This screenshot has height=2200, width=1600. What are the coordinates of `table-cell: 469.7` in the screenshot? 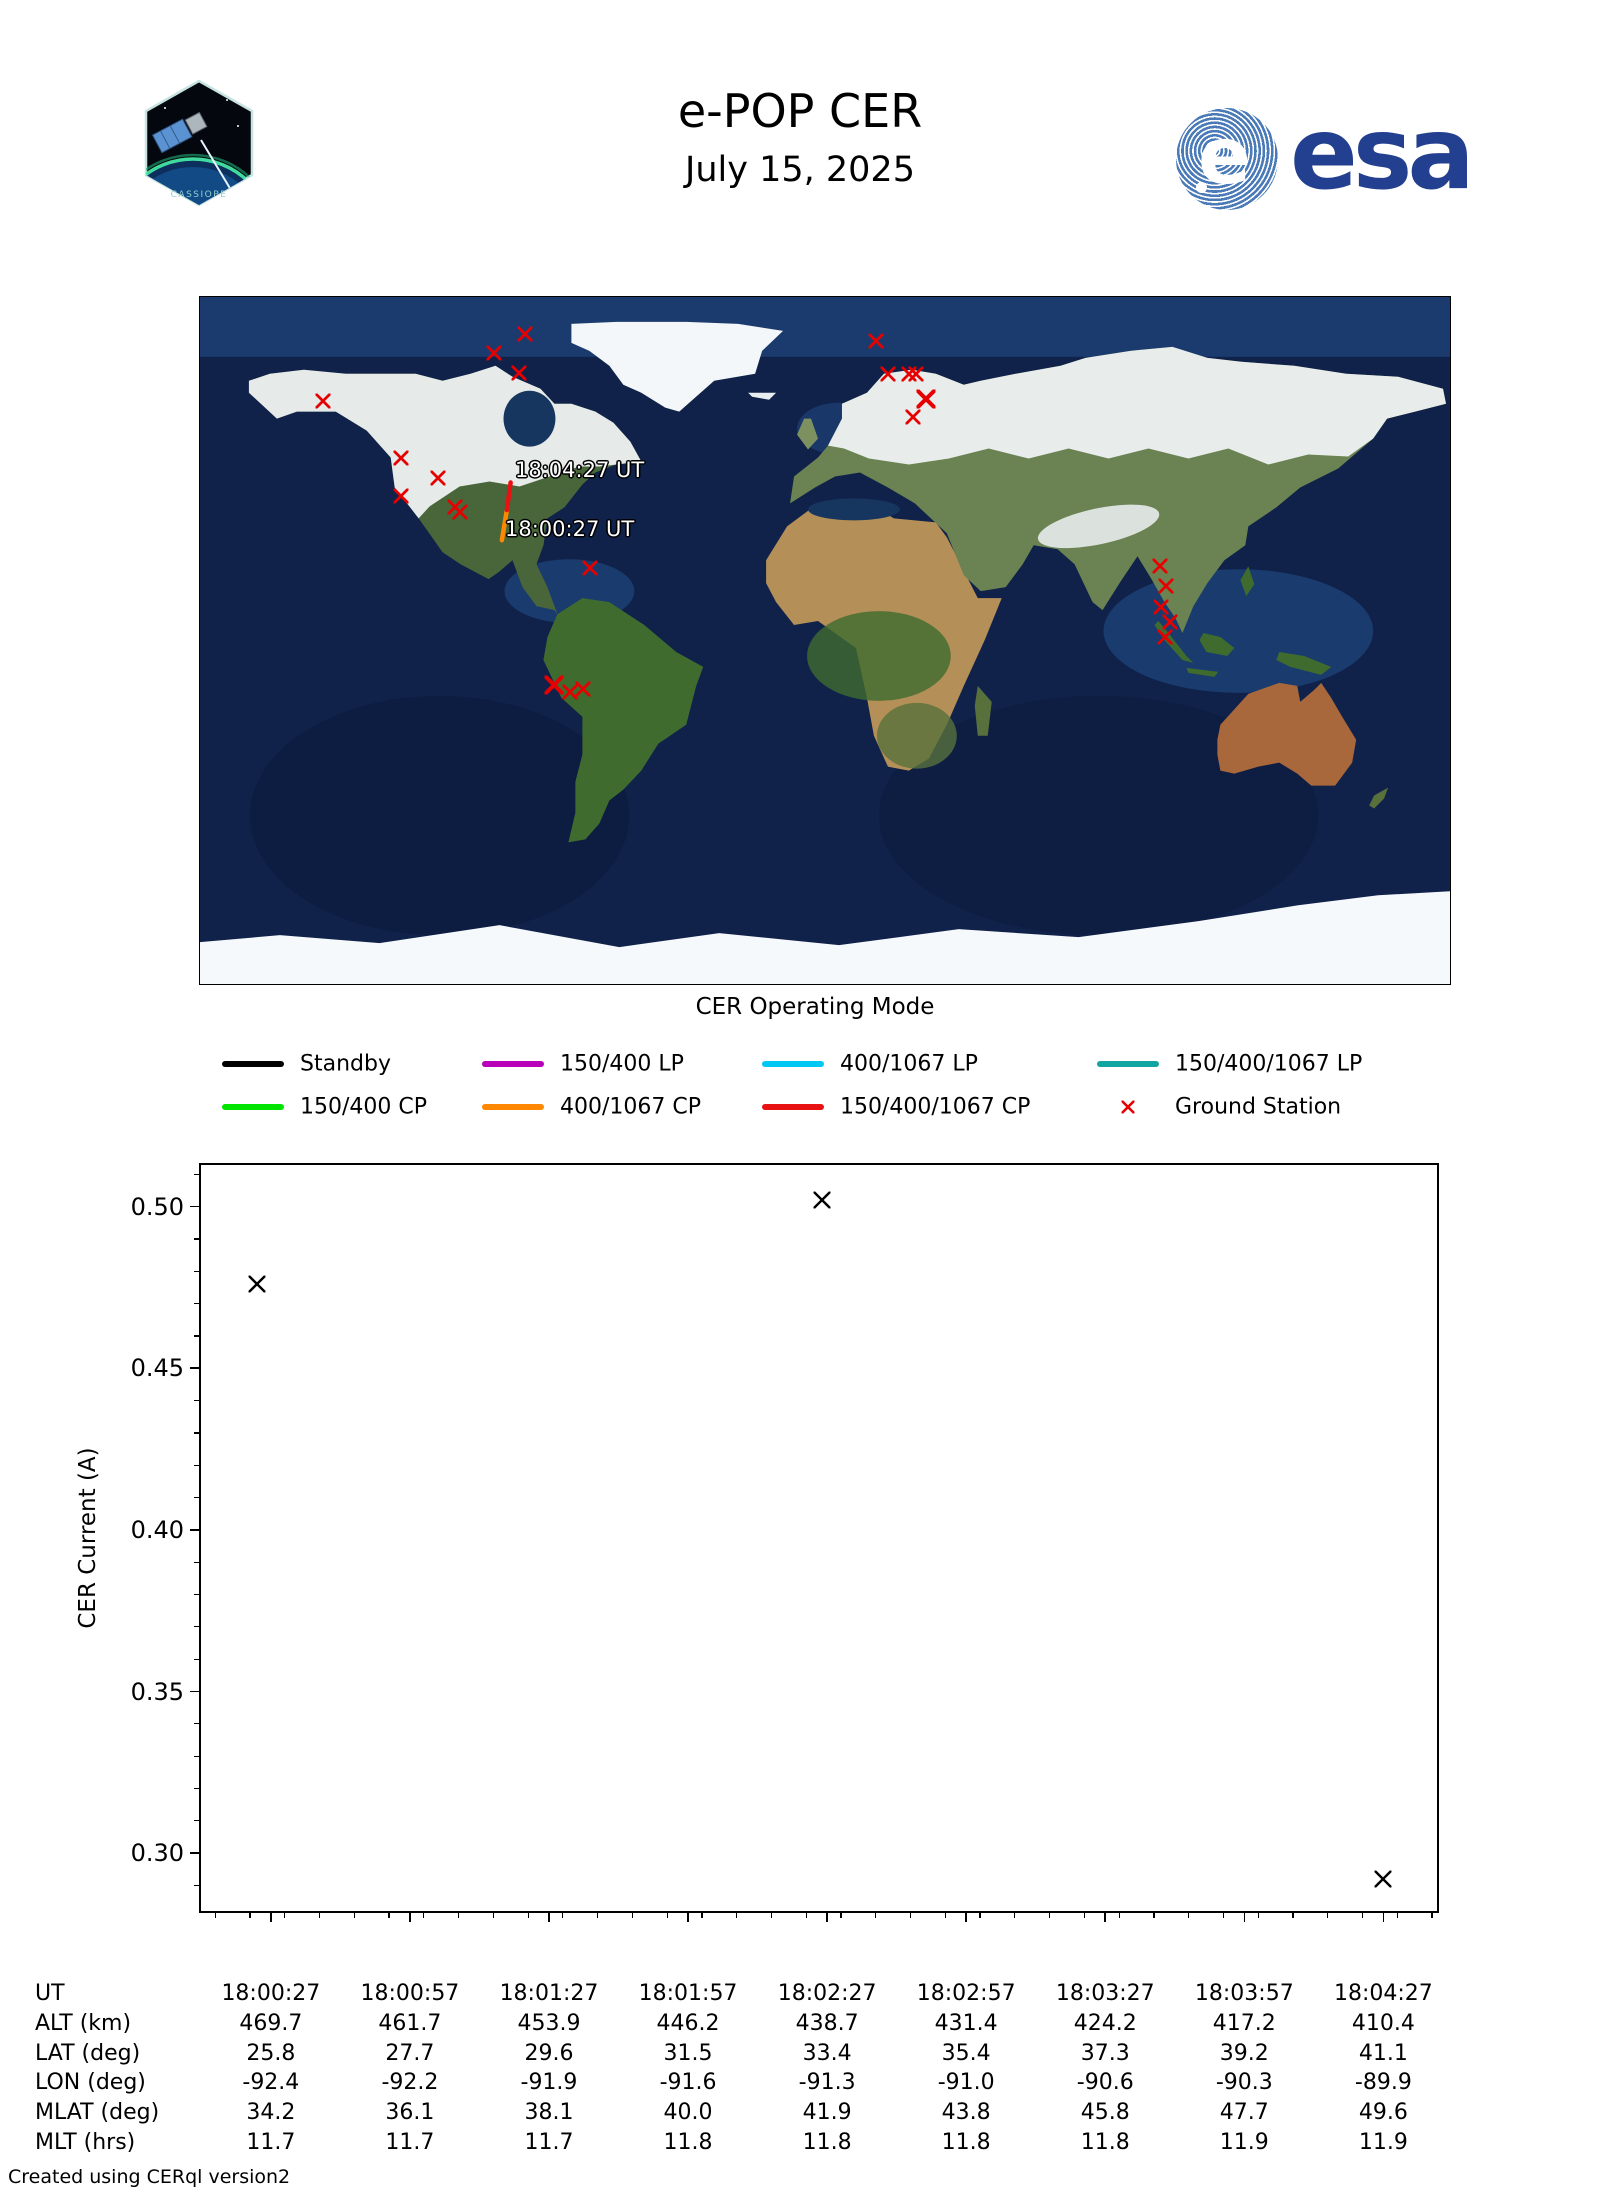 It's located at (271, 2023).